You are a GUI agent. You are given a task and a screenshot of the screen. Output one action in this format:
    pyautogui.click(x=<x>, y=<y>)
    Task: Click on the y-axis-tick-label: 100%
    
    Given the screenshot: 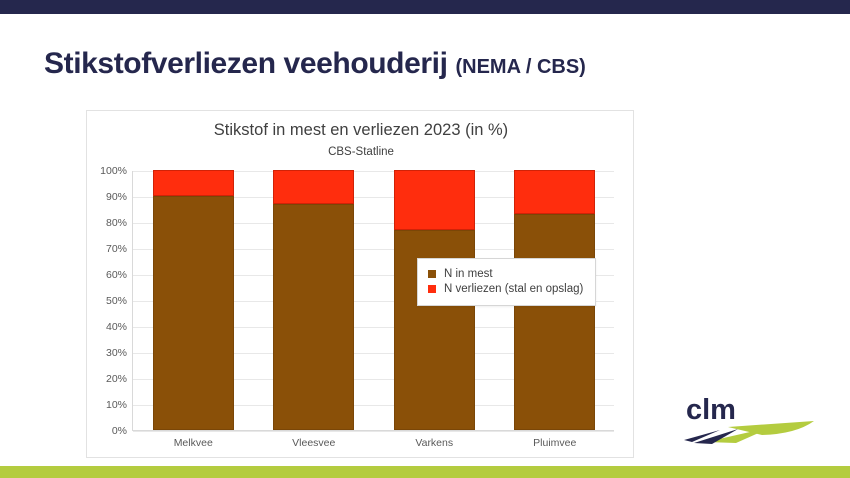 What is the action you would take?
    pyautogui.click(x=113, y=171)
    